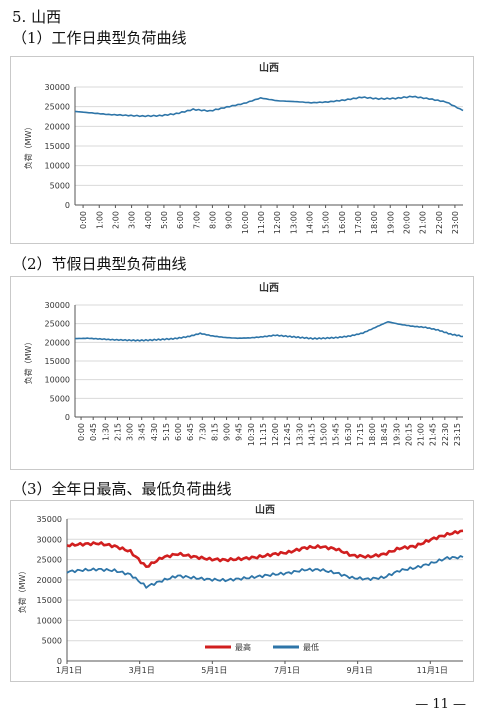  What do you see at coordinates (265, 548) in the screenshot?
I see `series-line-最高` at bounding box center [265, 548].